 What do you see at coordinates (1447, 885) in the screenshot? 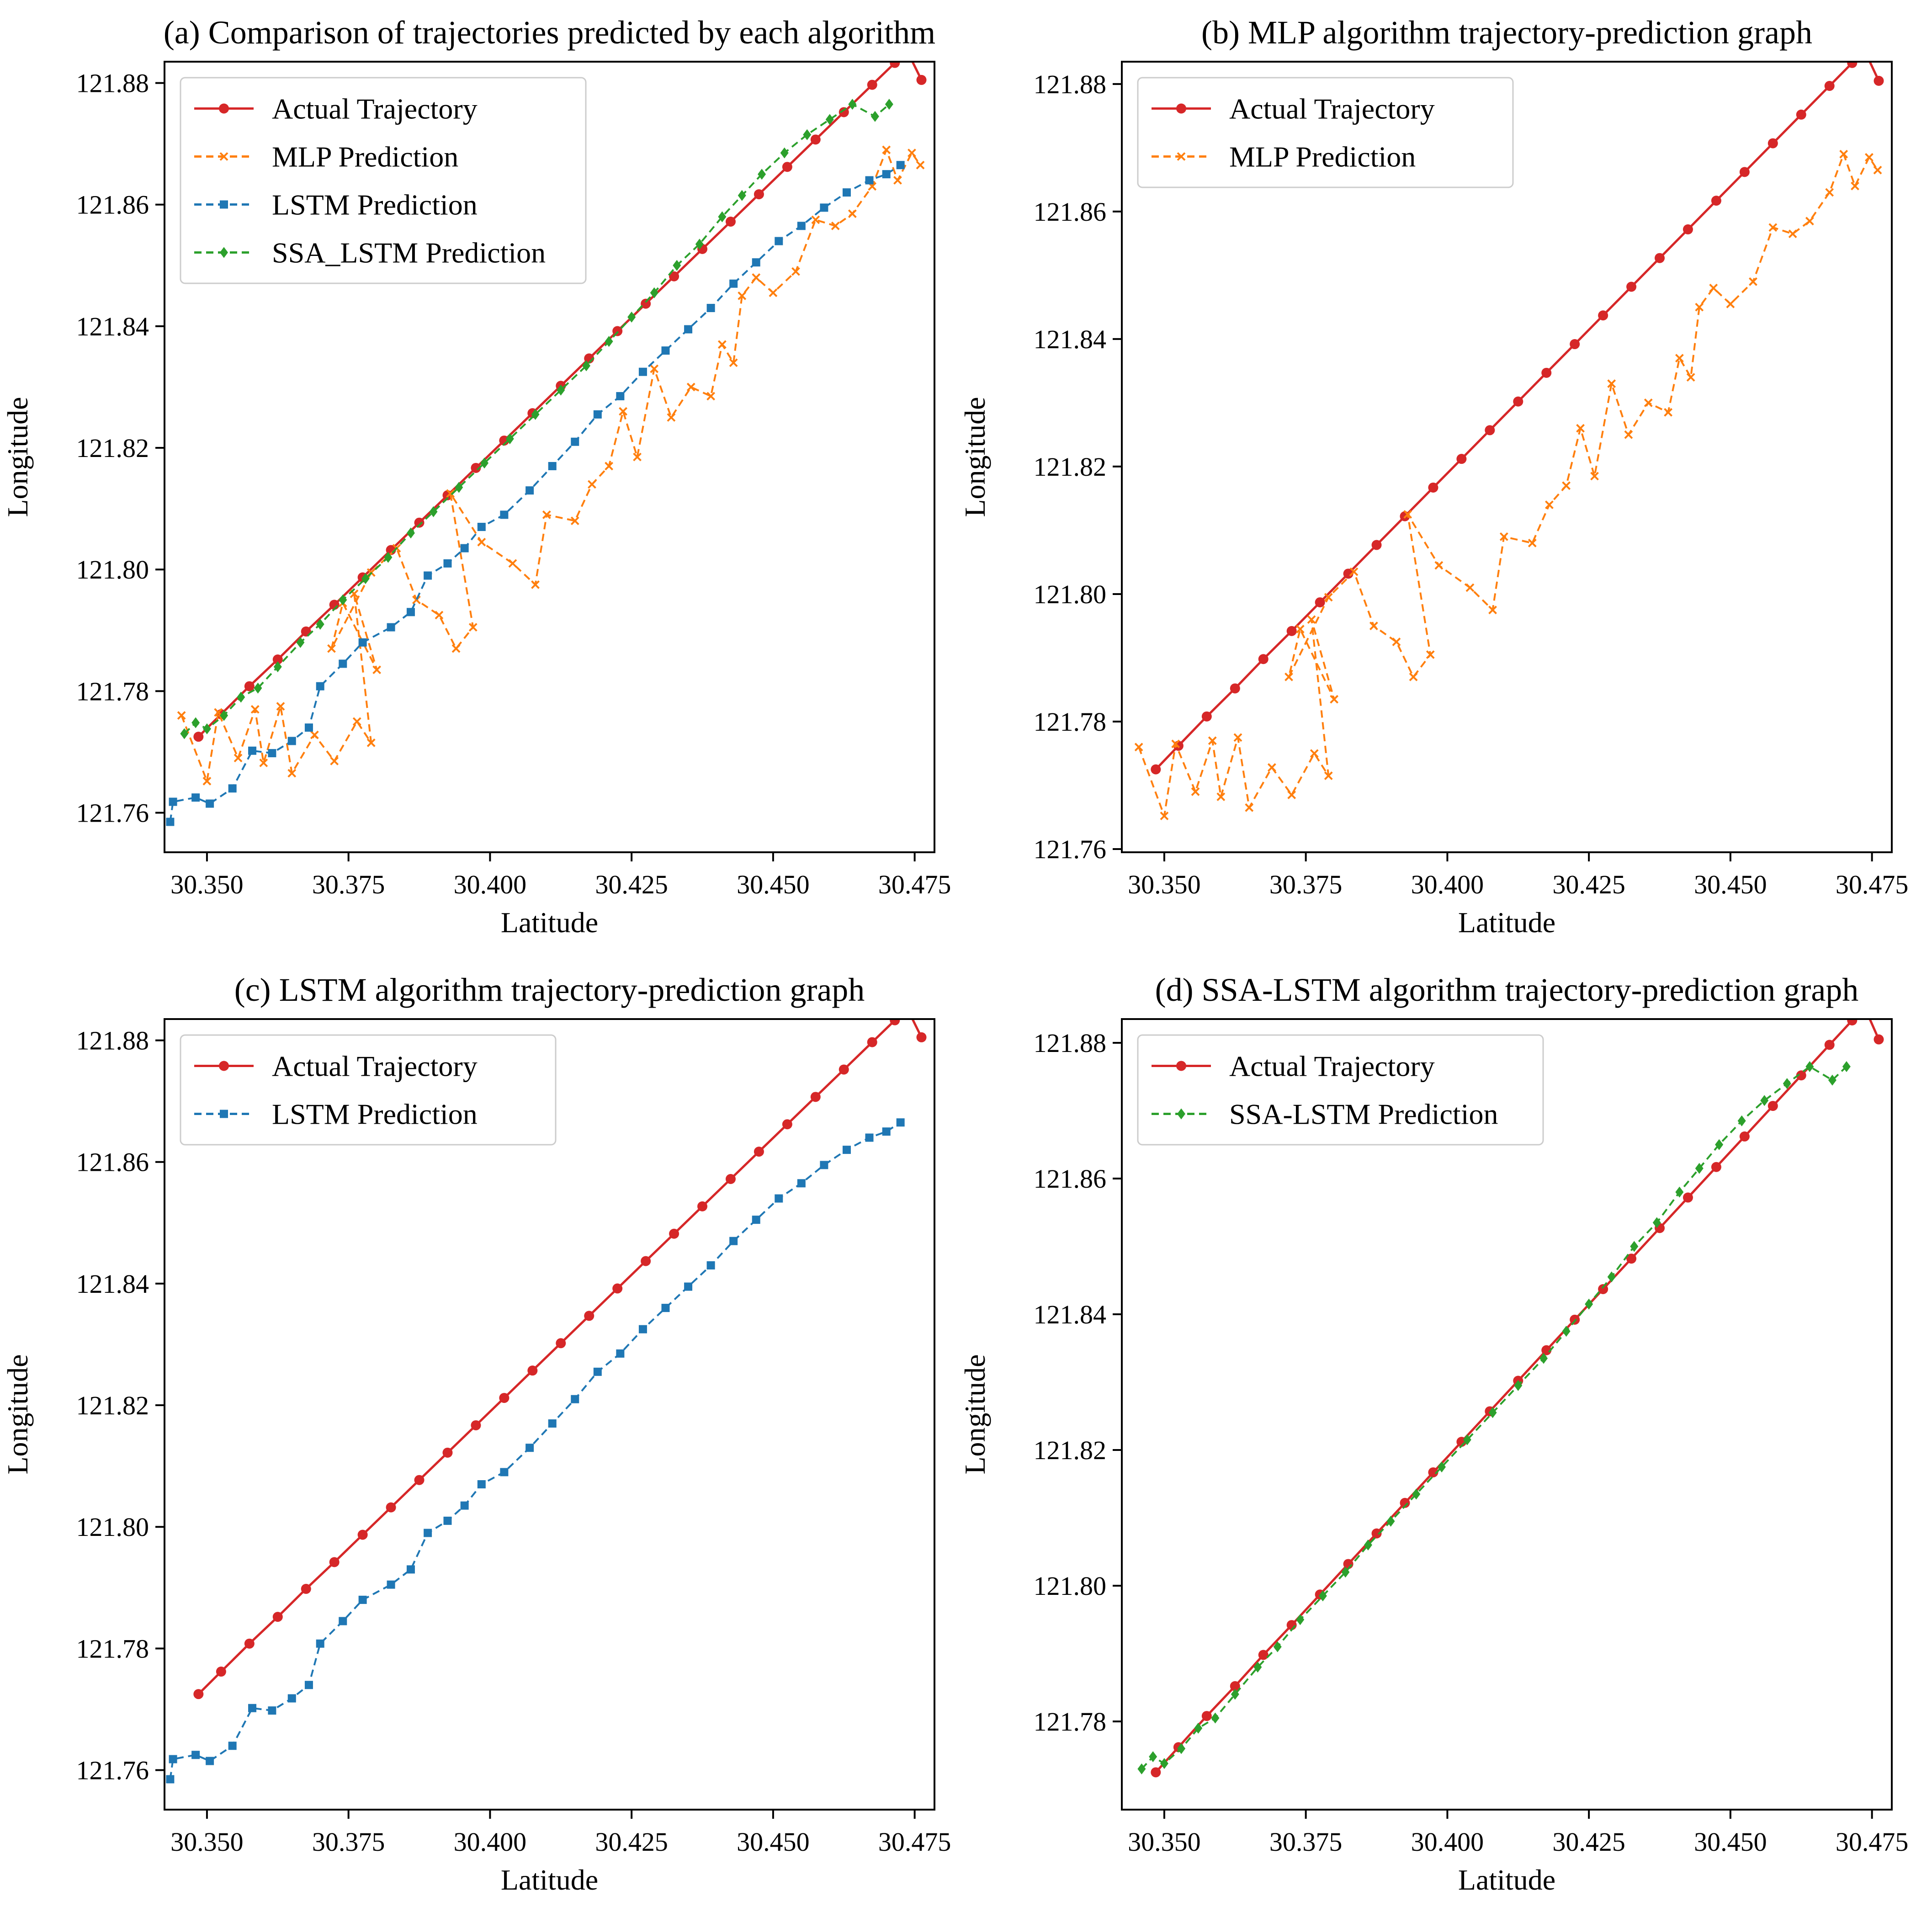
I see `x-tick-label: 30.400` at bounding box center [1447, 885].